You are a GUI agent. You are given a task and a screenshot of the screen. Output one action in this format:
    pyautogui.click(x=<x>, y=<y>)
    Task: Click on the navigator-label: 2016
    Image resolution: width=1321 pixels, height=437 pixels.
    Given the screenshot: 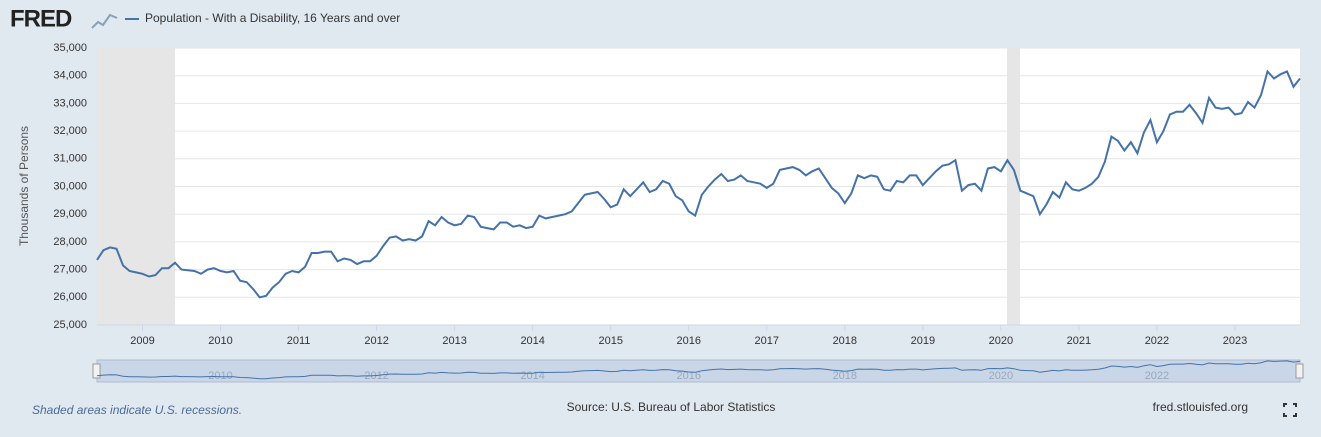 What is the action you would take?
    pyautogui.click(x=689, y=376)
    